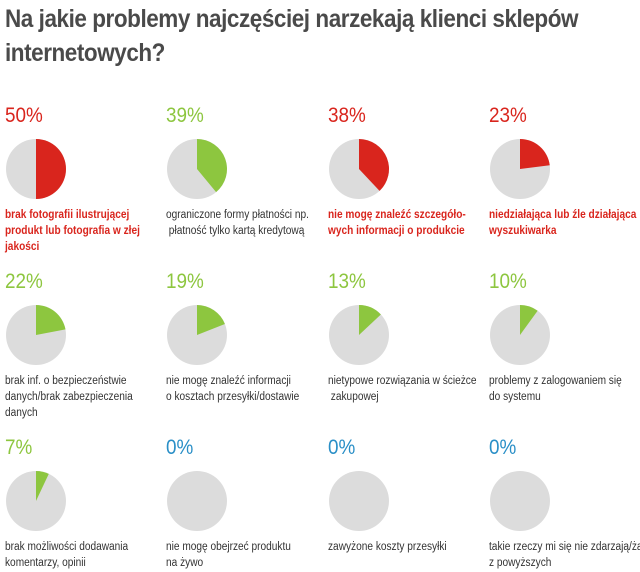 This screenshot has height=572, width=640. What do you see at coordinates (24, 115) in the screenshot?
I see `percent-label: 50%` at bounding box center [24, 115].